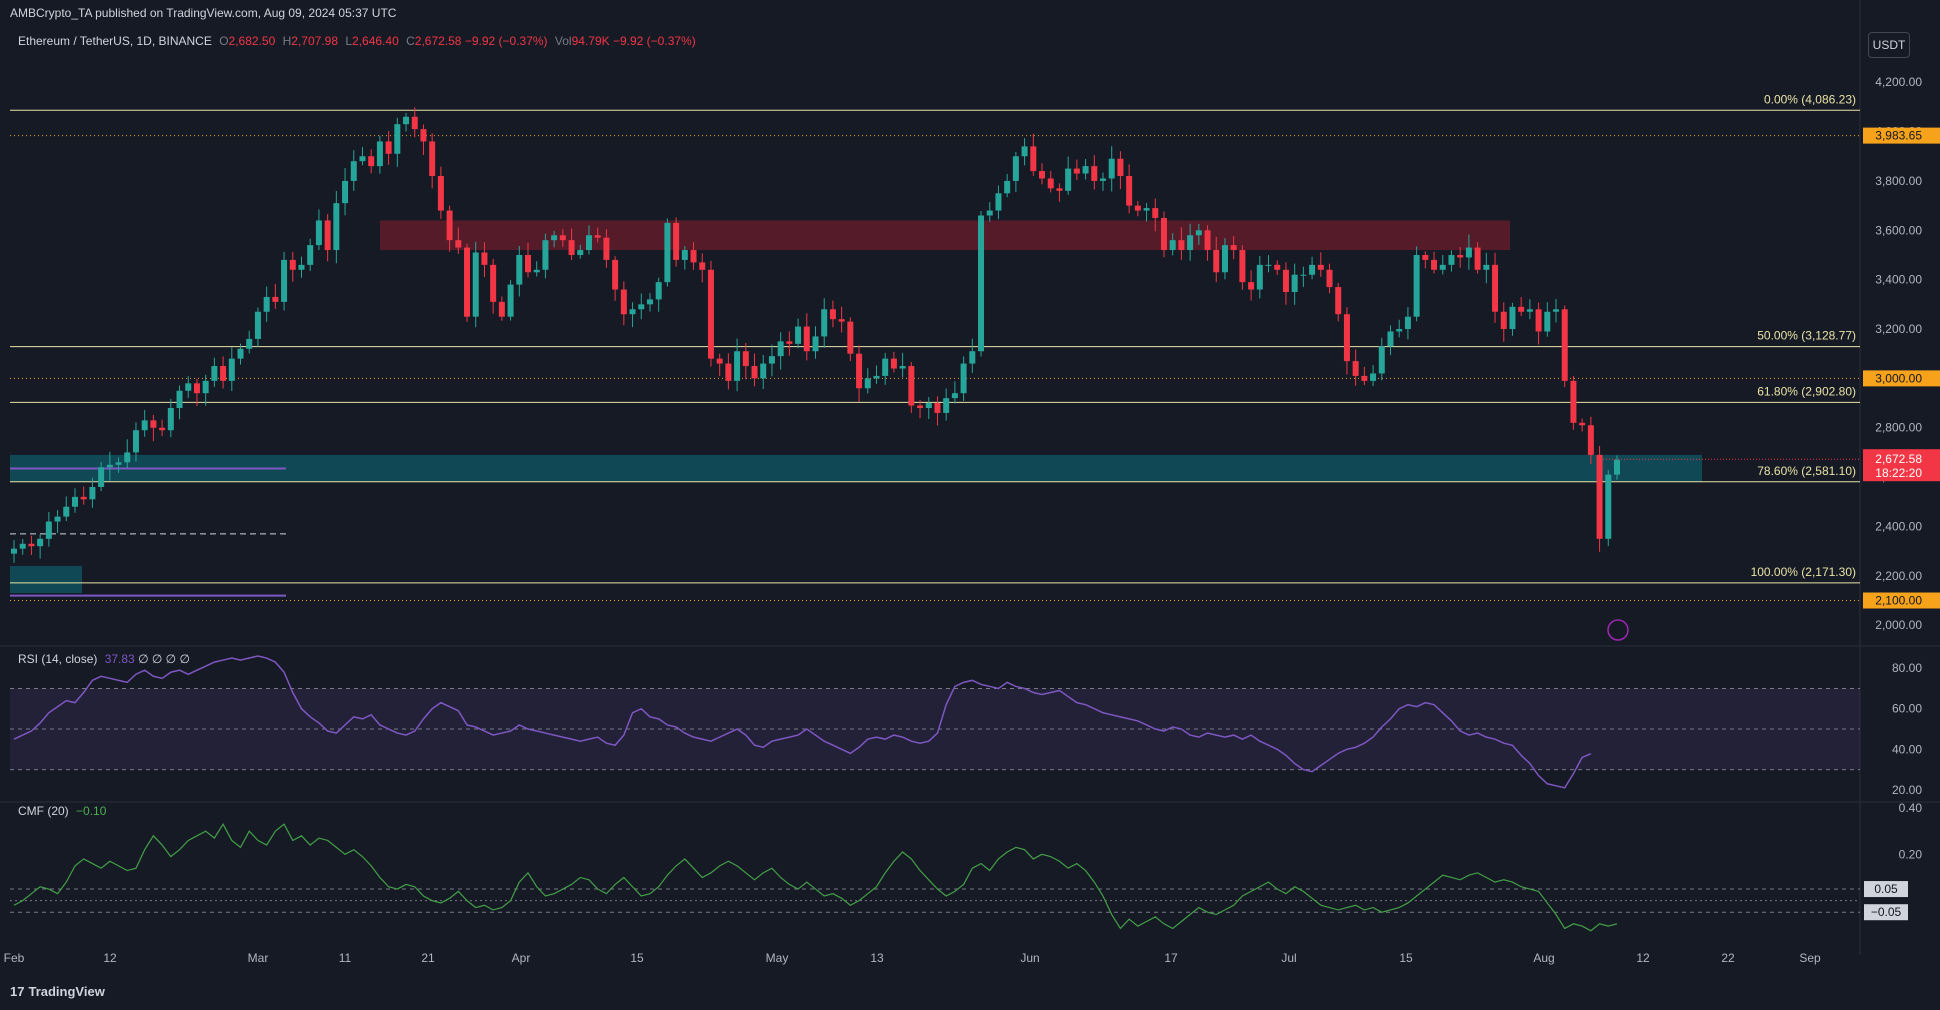 The height and width of the screenshot is (1010, 1940). What do you see at coordinates (17, 991) in the screenshot?
I see `tradingview-logo-icon: 17` at bounding box center [17, 991].